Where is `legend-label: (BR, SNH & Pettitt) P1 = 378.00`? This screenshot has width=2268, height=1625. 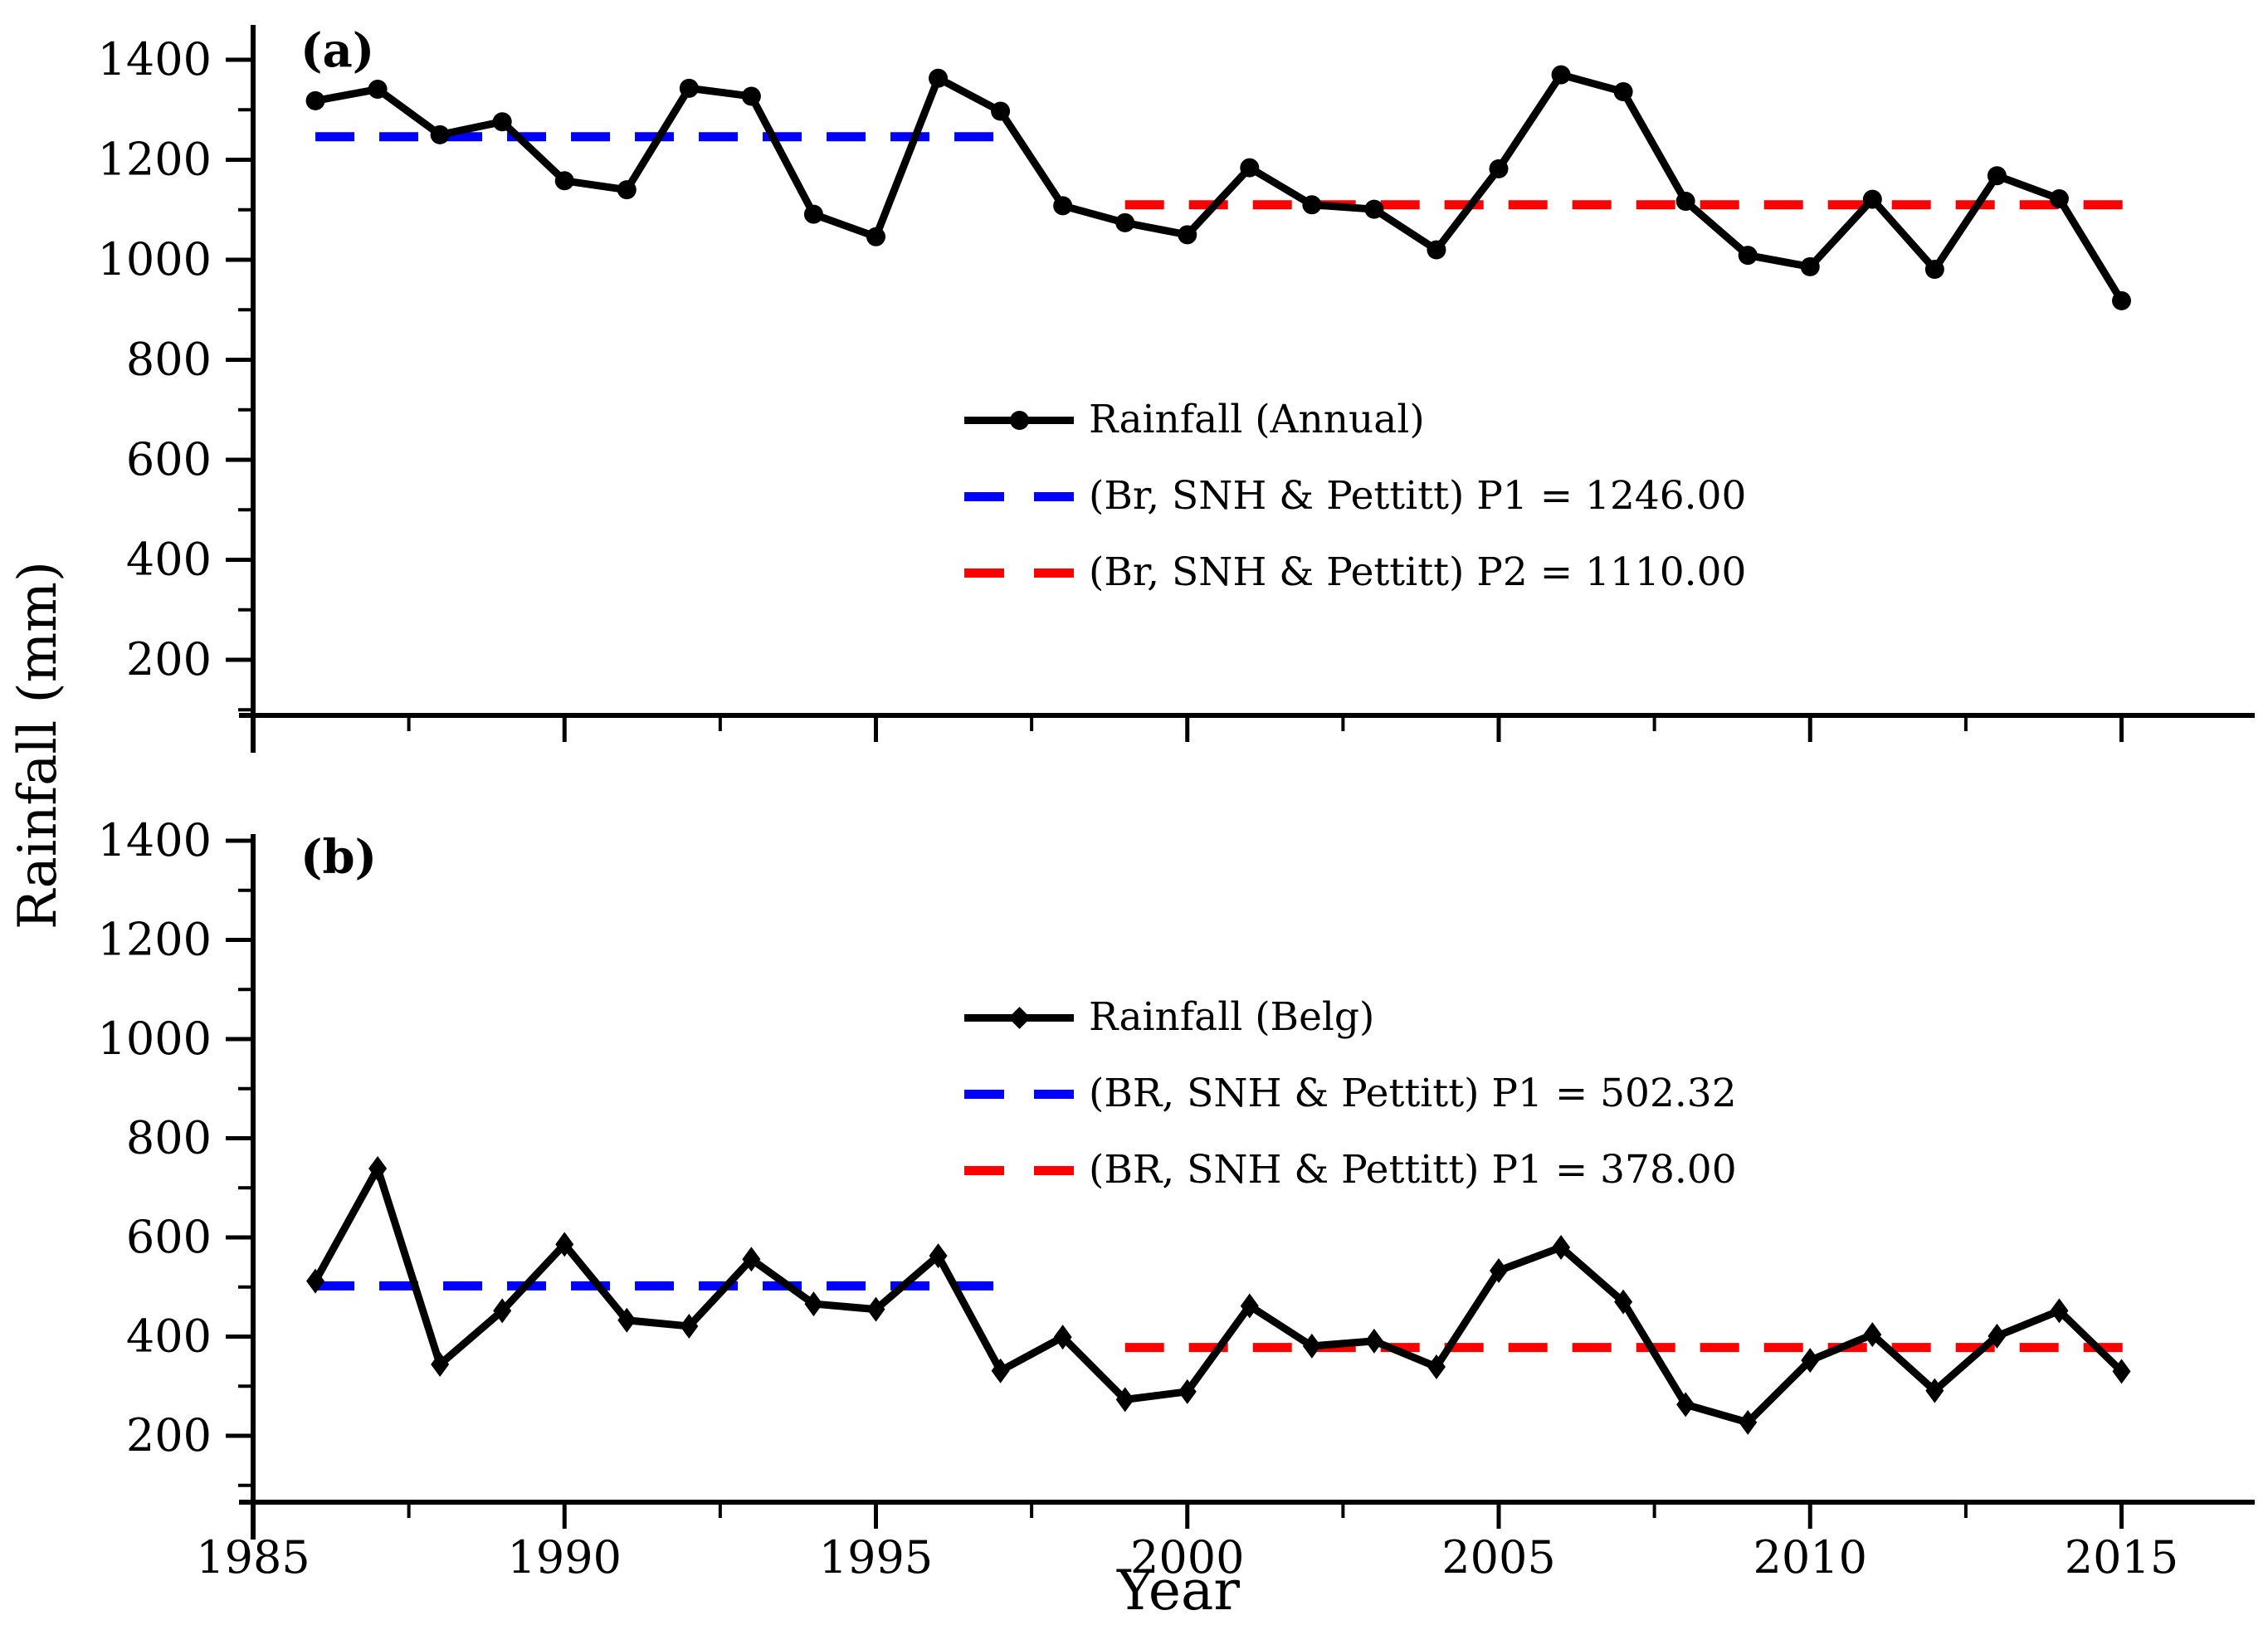 legend-label: (BR, SNH & Pettitt) P1 = 378.00 is located at coordinates (1413, 1170).